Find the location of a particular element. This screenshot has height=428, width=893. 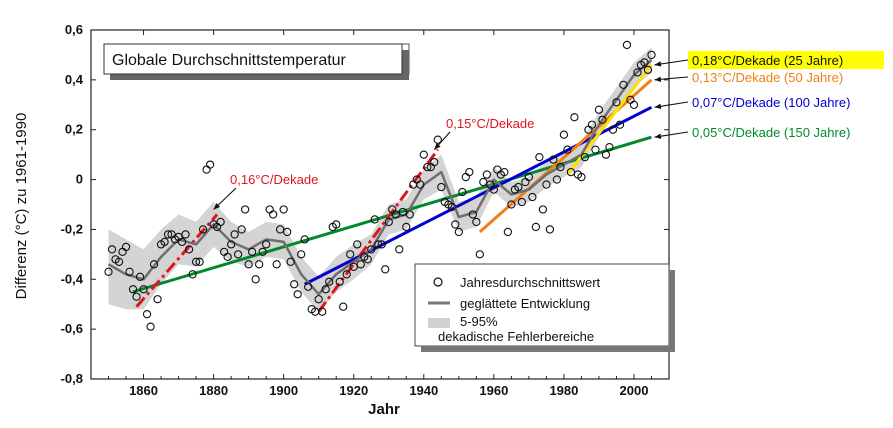

trend-label-50: 0,13°C/Dekade (50 Jahre) is located at coordinates (767, 77).